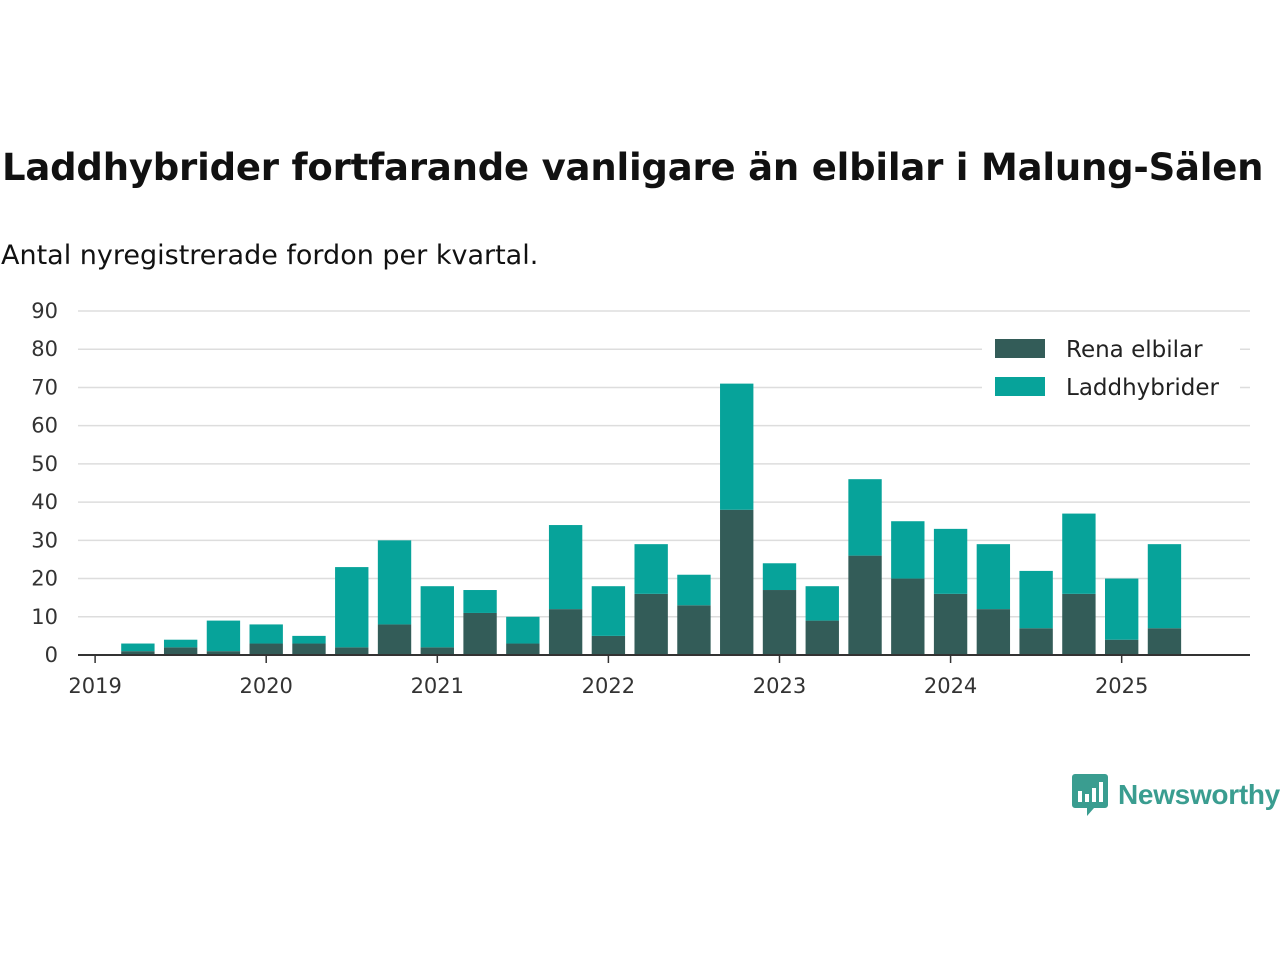 The height and width of the screenshot is (960, 1280). What do you see at coordinates (44, 579) in the screenshot?
I see `y-tick-label: 20` at bounding box center [44, 579].